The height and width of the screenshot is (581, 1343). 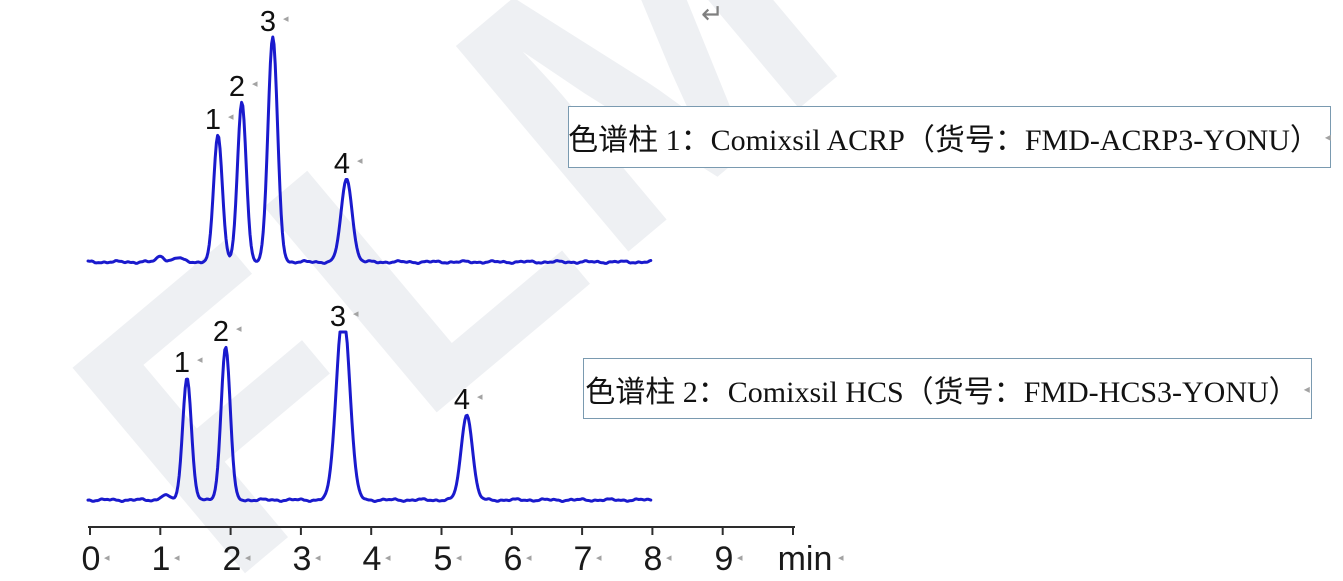 I want to click on column1-caption-box: 色谱柱 1：Comixsil ACRP（货号：FMD-ACRP3-YONU） ◂, so click(x=949, y=137).